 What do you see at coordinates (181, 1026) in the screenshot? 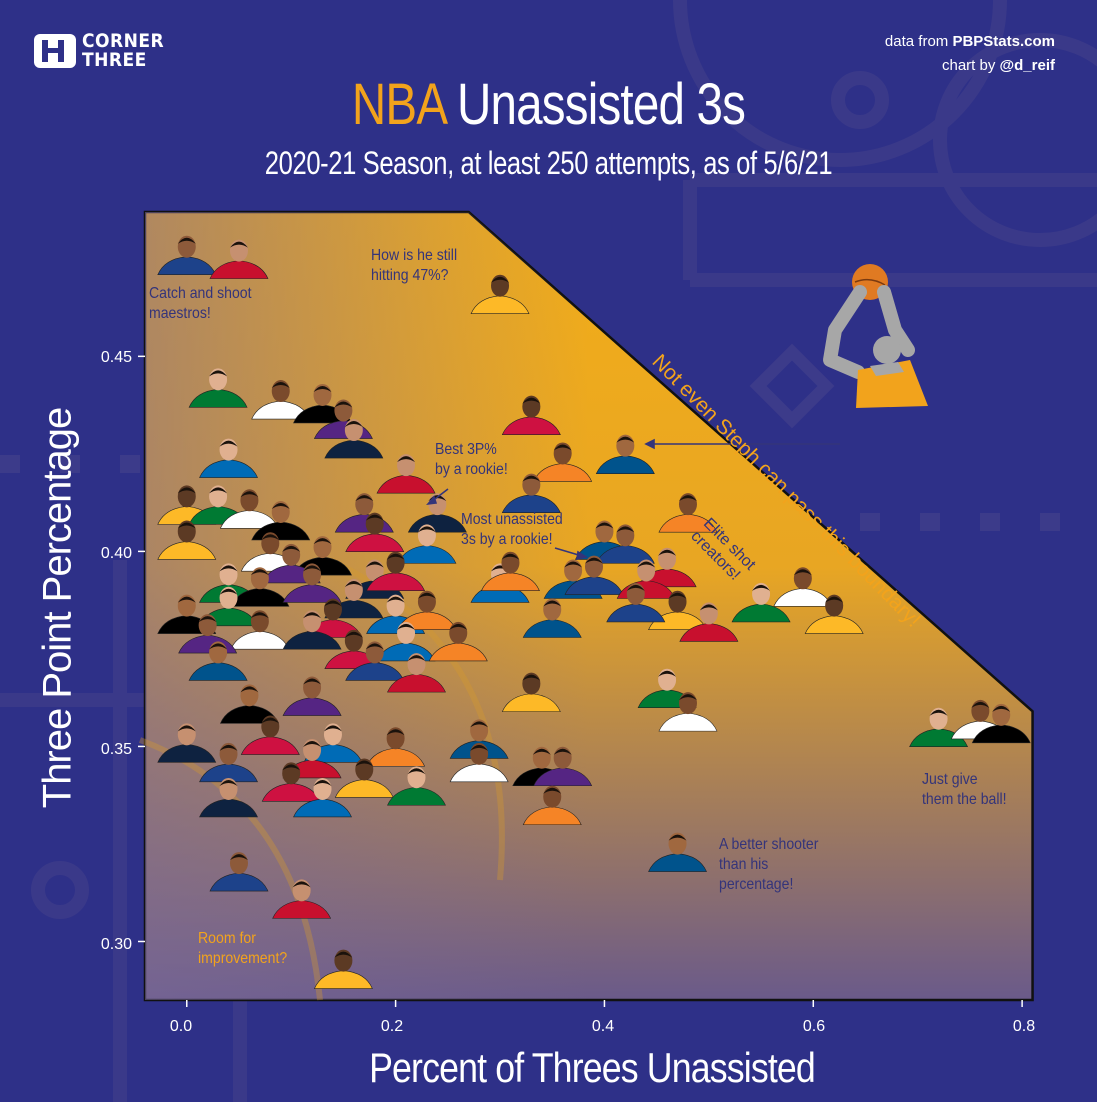
I see `x-tick-label: 0.0` at bounding box center [181, 1026].